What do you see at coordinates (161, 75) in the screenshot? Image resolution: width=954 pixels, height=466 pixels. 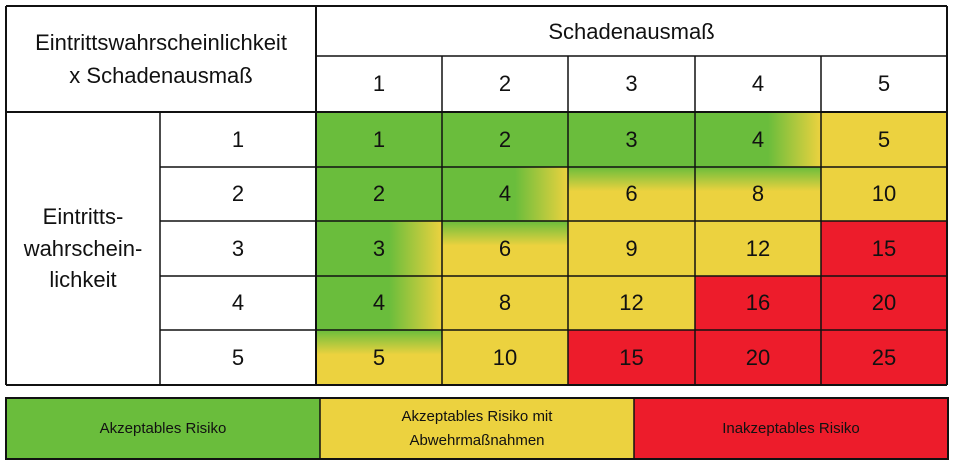 I see `corner-label-line2: x Schadenausmaß` at bounding box center [161, 75].